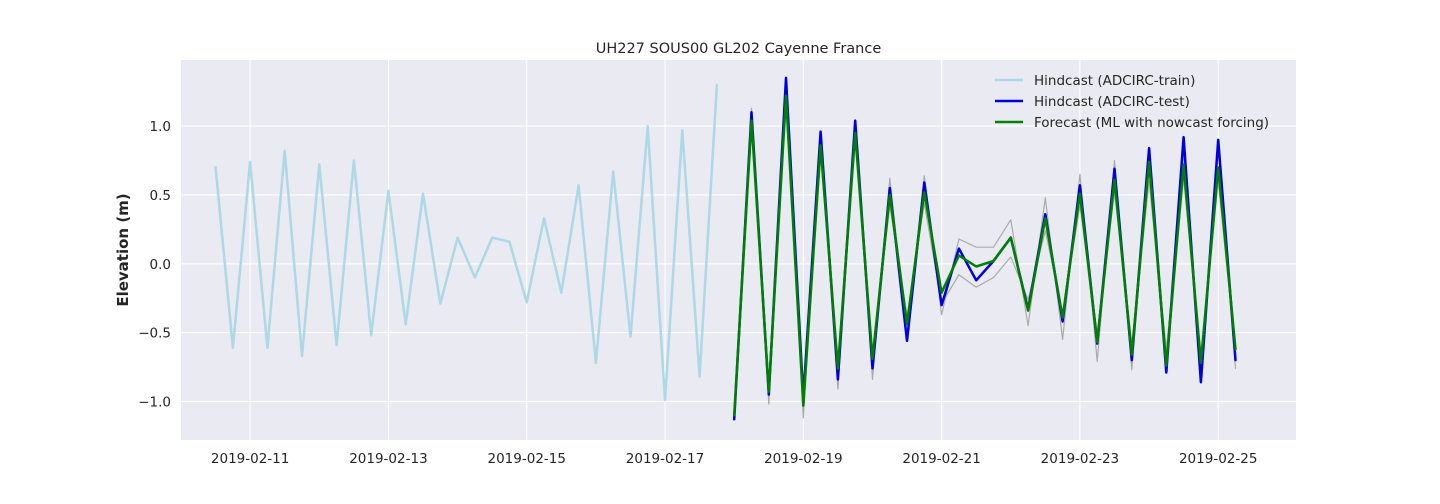 The image size is (1440, 504). What do you see at coordinates (941, 459) in the screenshot?
I see `x-tick-label: 2019-02-21` at bounding box center [941, 459].